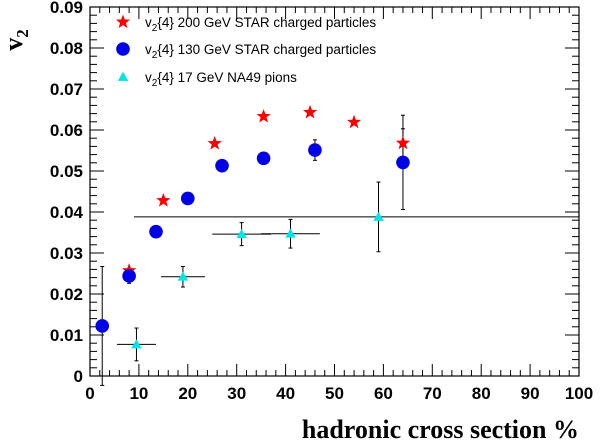 This screenshot has width=600, height=441. Describe the element at coordinates (123, 76) in the screenshot. I see `legend-marker-triangle` at that location.